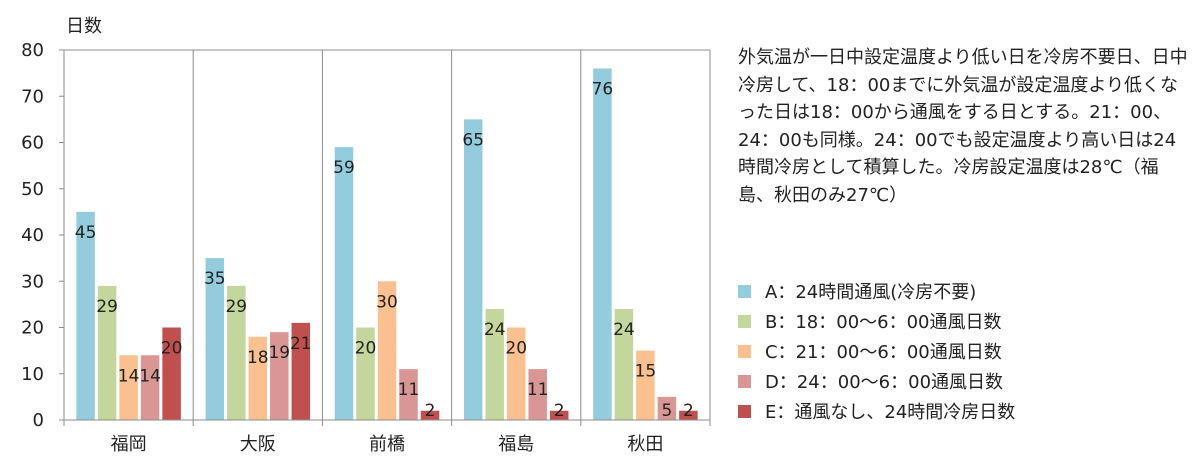 This screenshot has height=468, width=1200. I want to click on legend-item-a: A：24時間通風(冷房不要), so click(963, 291).